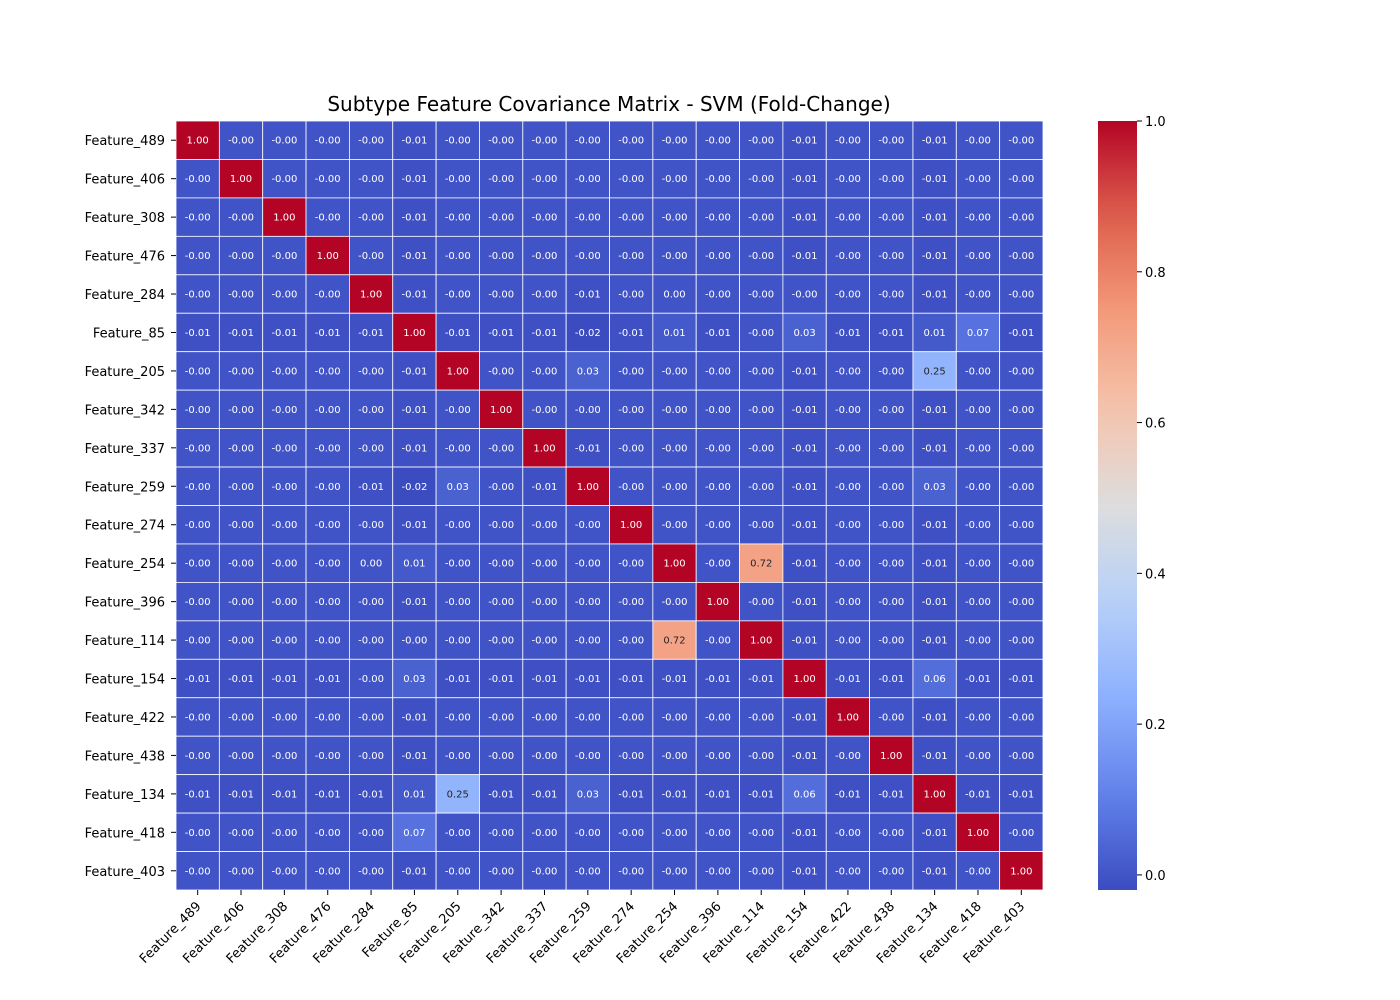  I want to click on colorbar: 0.0 0.2 0.4 0.6 0.8 1.0, so click(1132, 502).